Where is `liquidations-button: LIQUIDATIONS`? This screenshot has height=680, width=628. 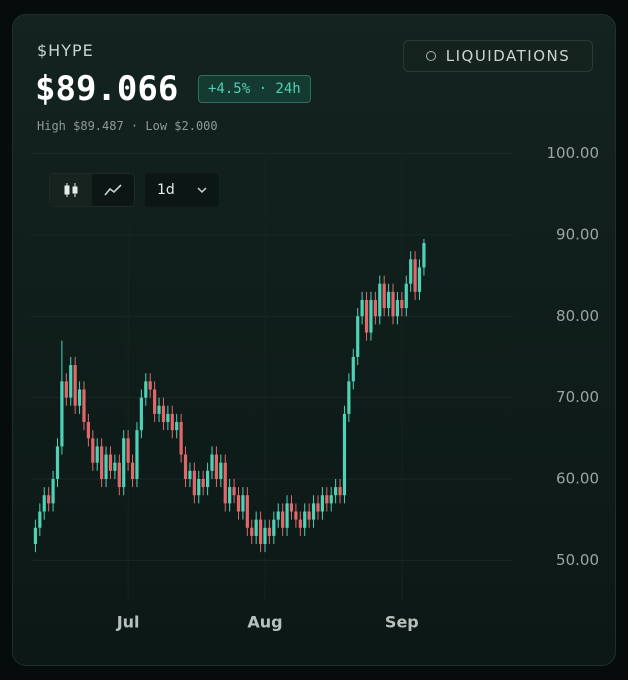
liquidations-button: LIQUIDATIONS is located at coordinates (498, 56).